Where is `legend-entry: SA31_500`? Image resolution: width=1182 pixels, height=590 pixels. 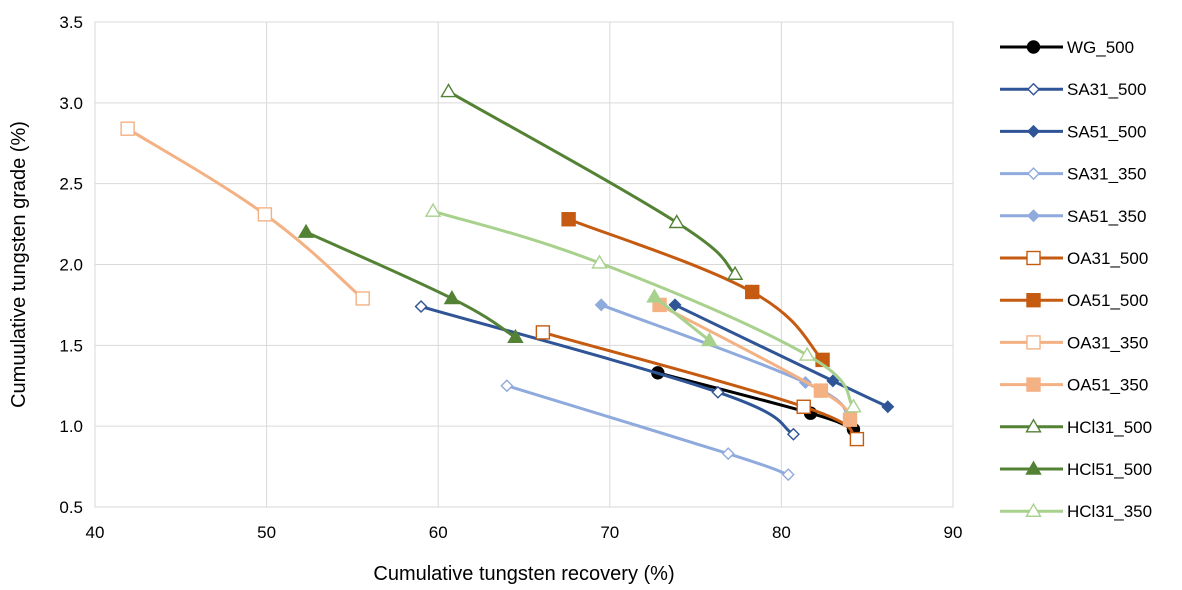 legend-entry: SA31_500 is located at coordinates (1073, 89).